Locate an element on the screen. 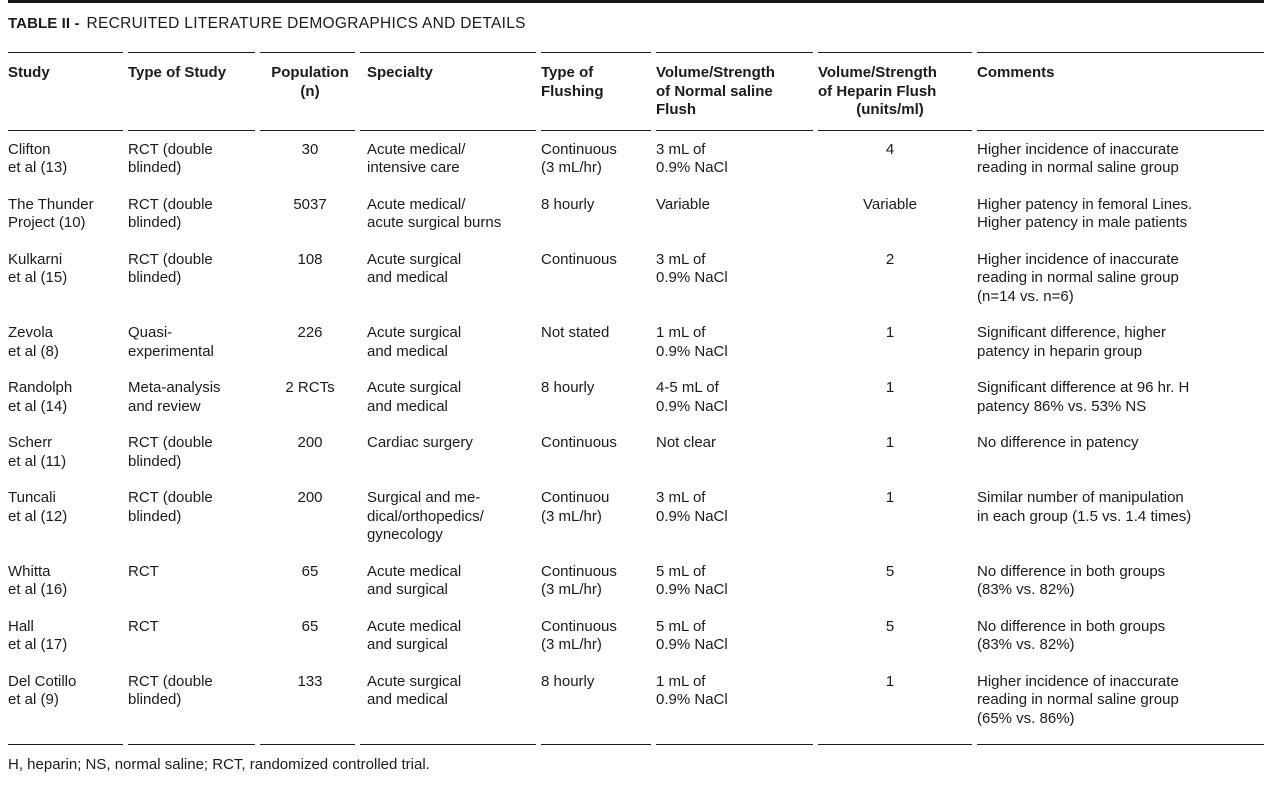 The height and width of the screenshot is (786, 1272). cell-study: Zevola et al (8) is located at coordinates (33, 342).